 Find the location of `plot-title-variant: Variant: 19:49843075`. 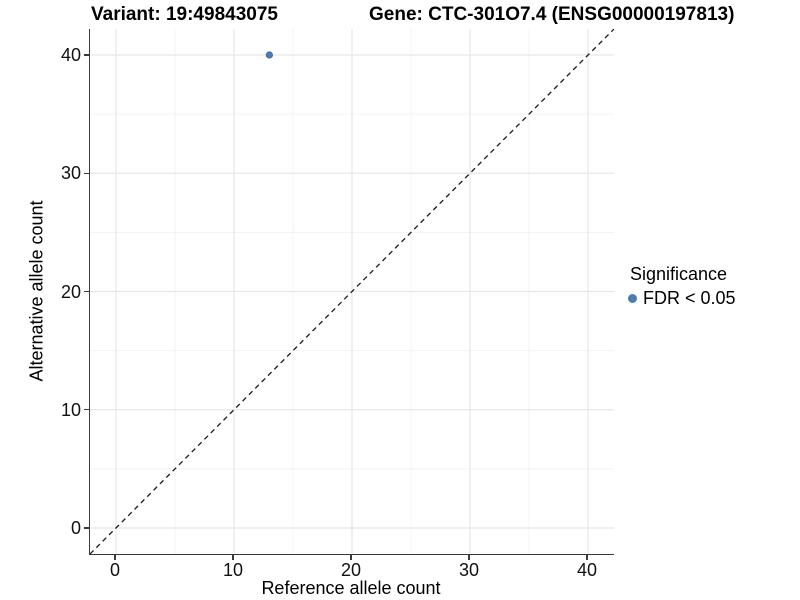

plot-title-variant: Variant: 19:49843075 is located at coordinates (184, 14).